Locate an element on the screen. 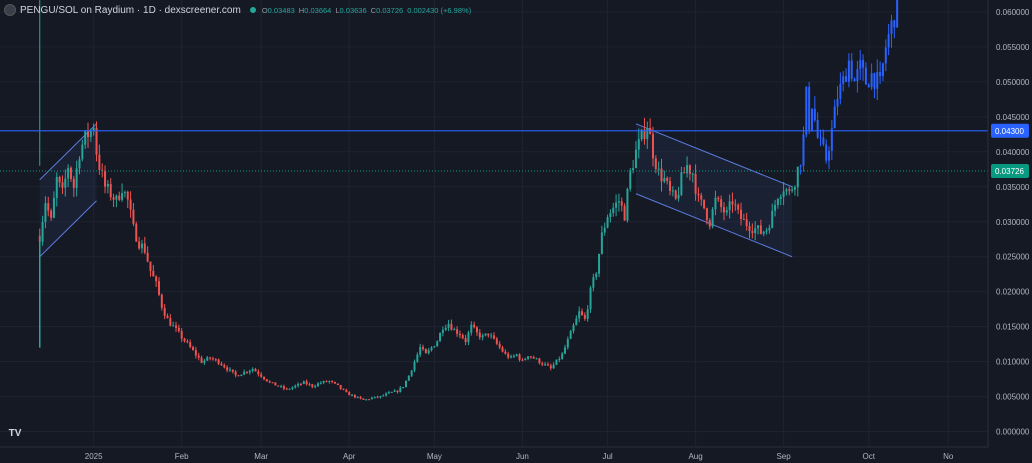  last-price-label: 0.03726 is located at coordinates (1009, 171).